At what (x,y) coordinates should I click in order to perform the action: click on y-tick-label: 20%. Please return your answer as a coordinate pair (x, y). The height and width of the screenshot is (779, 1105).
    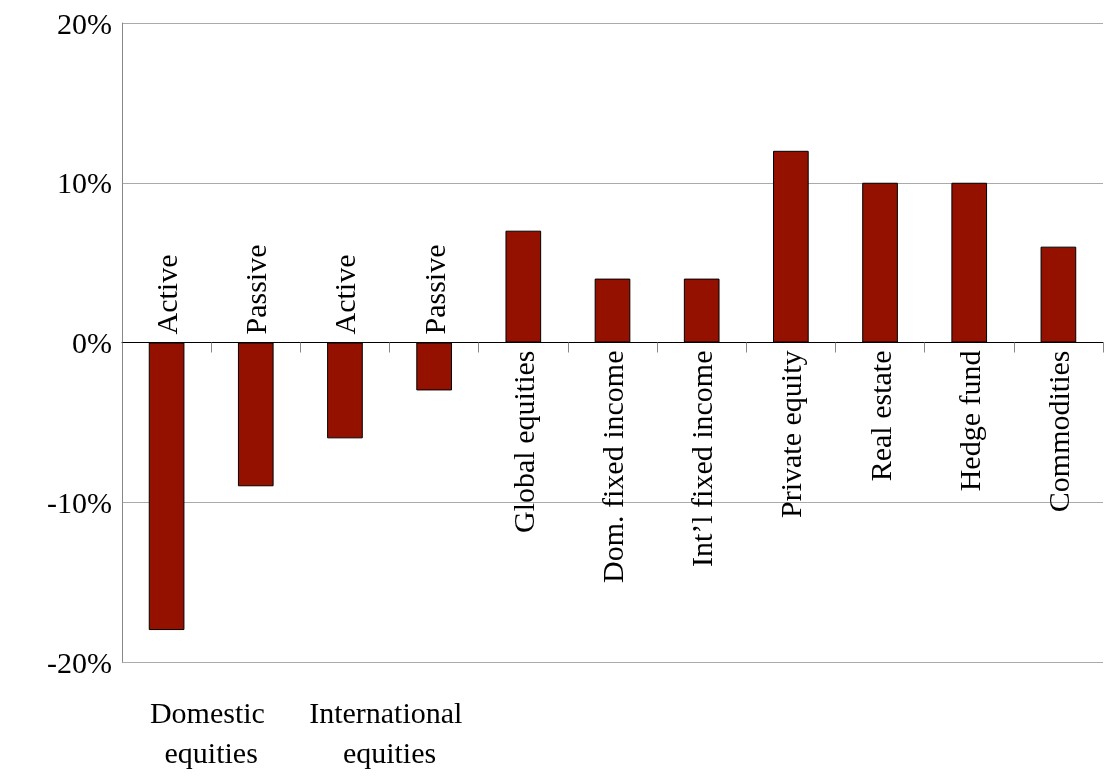
    Looking at the image, I should click on (84, 23).